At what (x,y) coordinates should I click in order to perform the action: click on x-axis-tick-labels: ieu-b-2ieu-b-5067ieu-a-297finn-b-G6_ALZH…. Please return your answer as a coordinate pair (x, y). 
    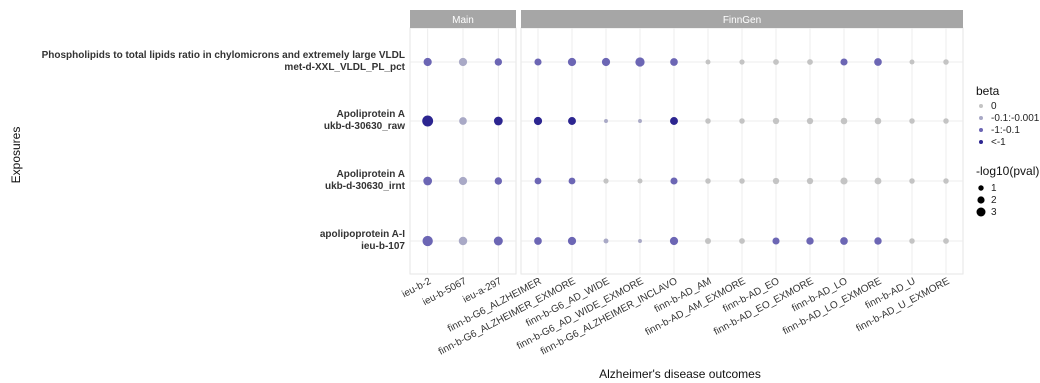
    Looking at the image, I should click on (675, 317).